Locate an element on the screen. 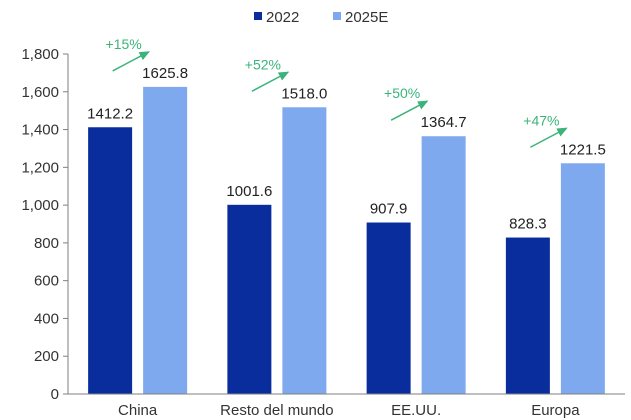 The image size is (631, 420). legend-label-2022: 2022 is located at coordinates (282, 17).